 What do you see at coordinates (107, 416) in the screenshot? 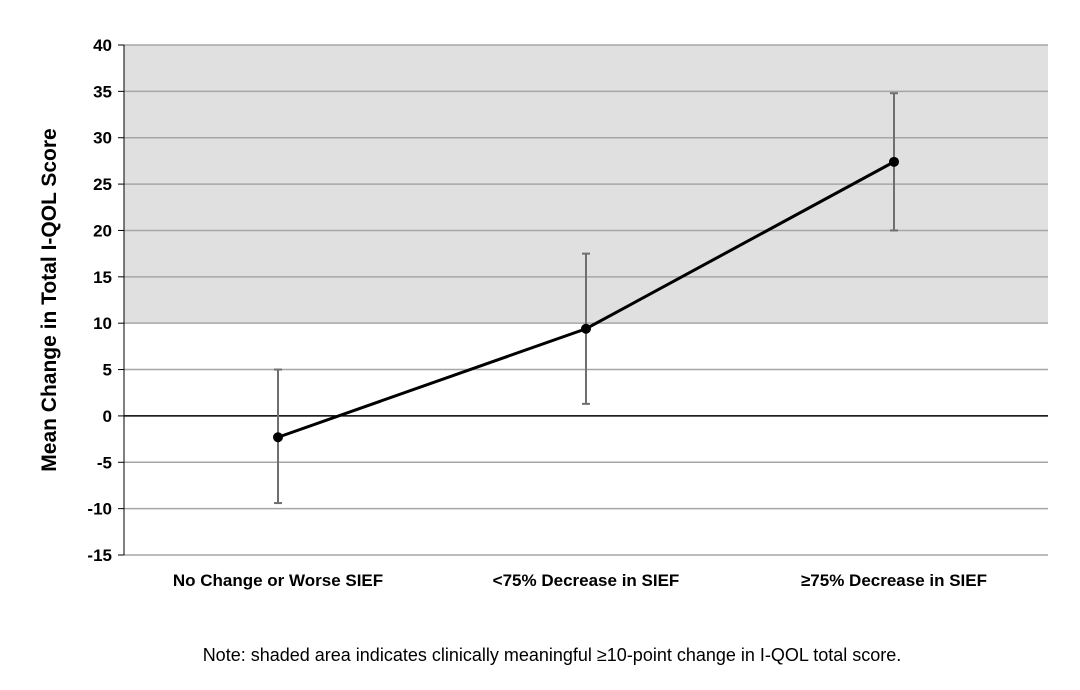
I see `y-tick-label: 0` at bounding box center [107, 416].